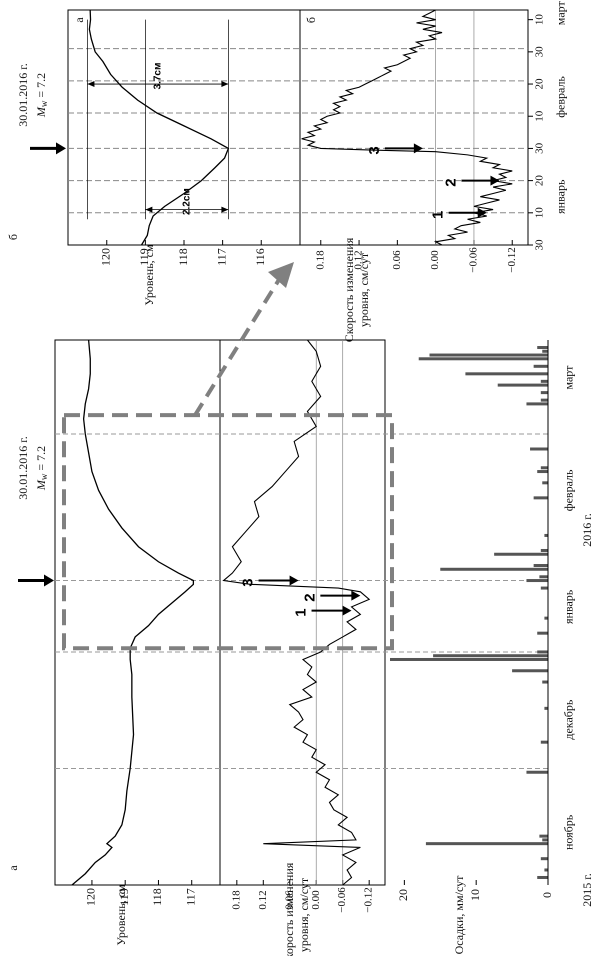  I want to click on panel-b-letter: б, so click(13, 237).